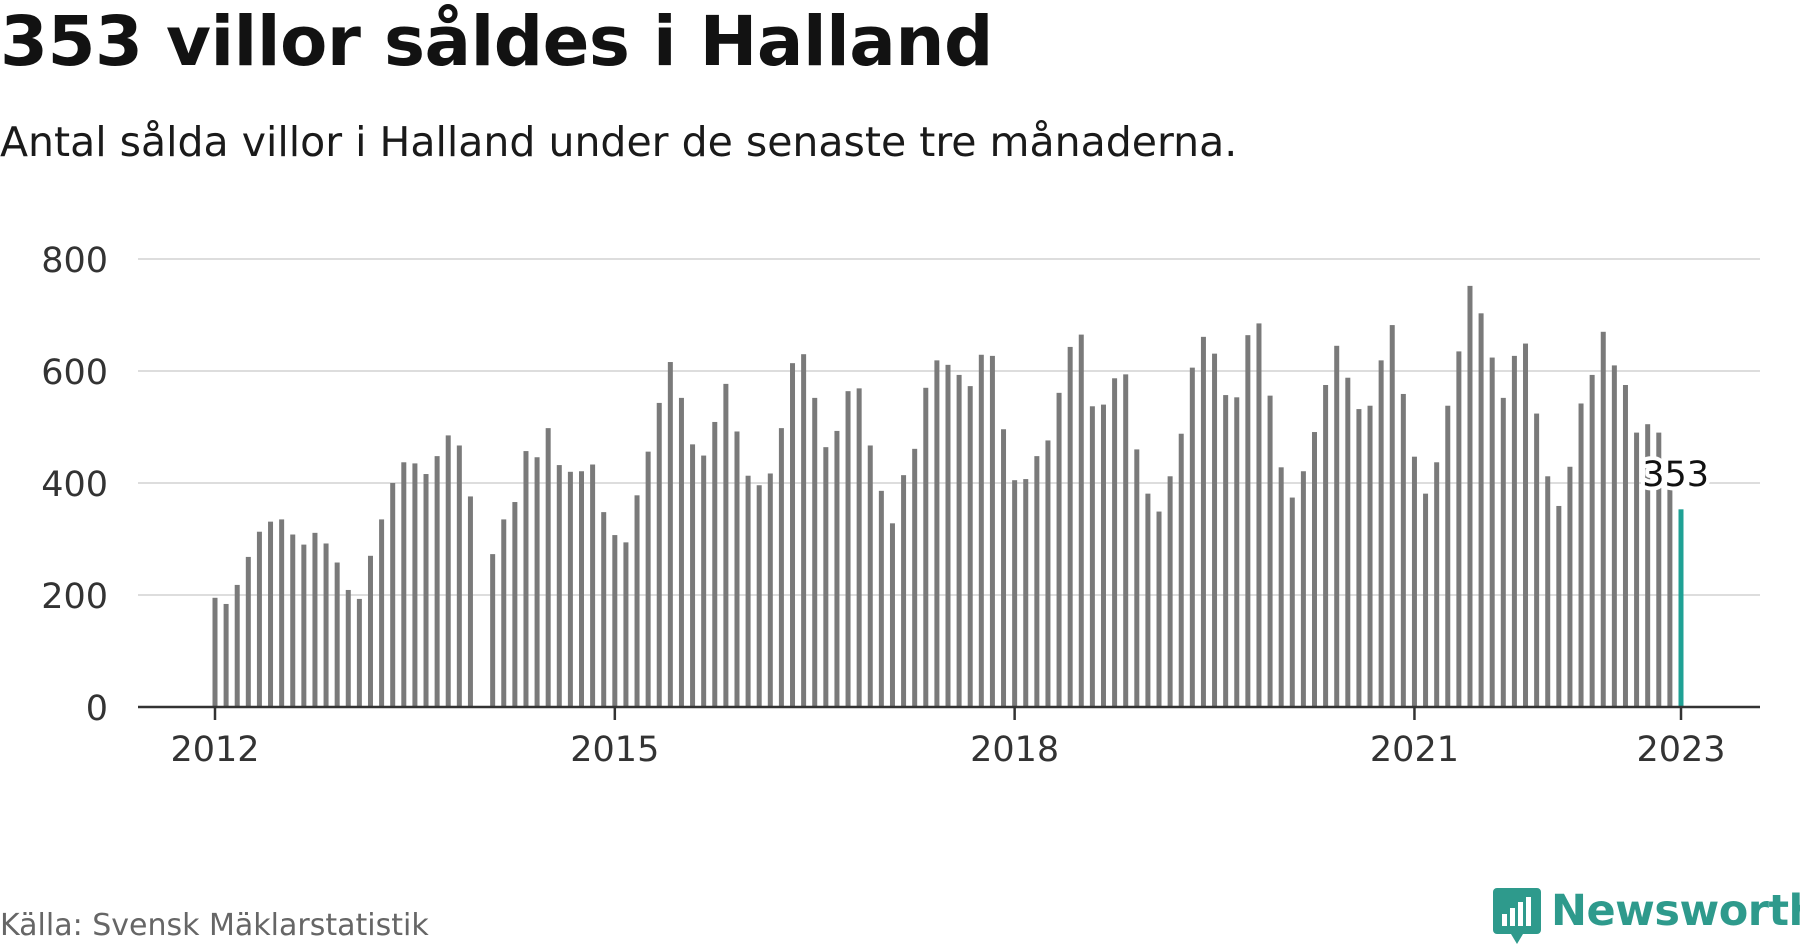  I want to click on y-tick-label: 800, so click(74, 261).